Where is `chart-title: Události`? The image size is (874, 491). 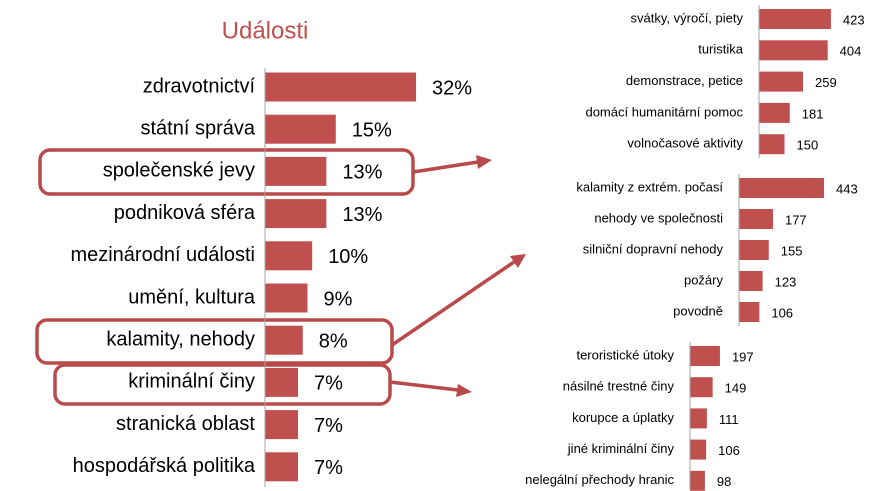 chart-title: Události is located at coordinates (265, 30).